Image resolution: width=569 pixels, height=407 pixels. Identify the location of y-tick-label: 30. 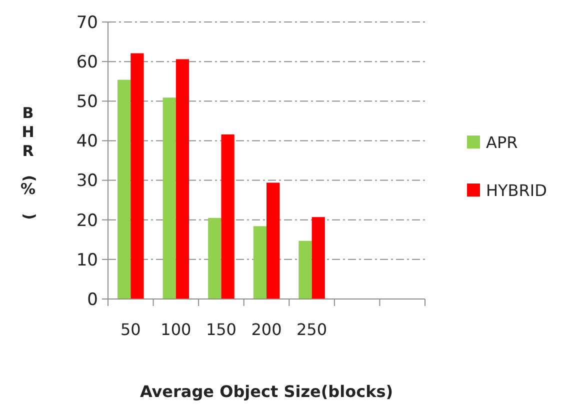
(87, 181).